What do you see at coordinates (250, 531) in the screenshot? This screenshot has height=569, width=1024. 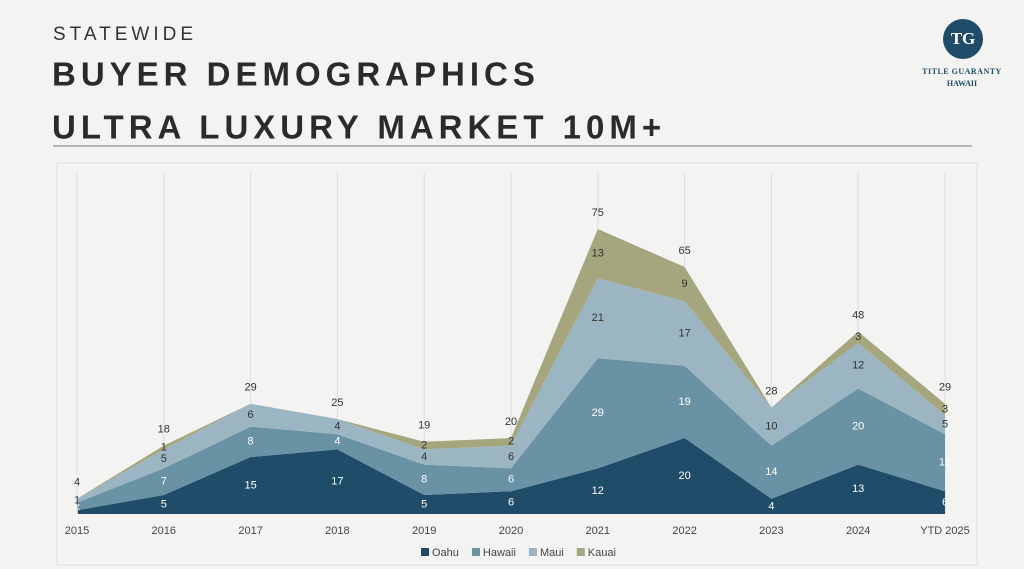 I see `x-tick-label: 2017` at bounding box center [250, 531].